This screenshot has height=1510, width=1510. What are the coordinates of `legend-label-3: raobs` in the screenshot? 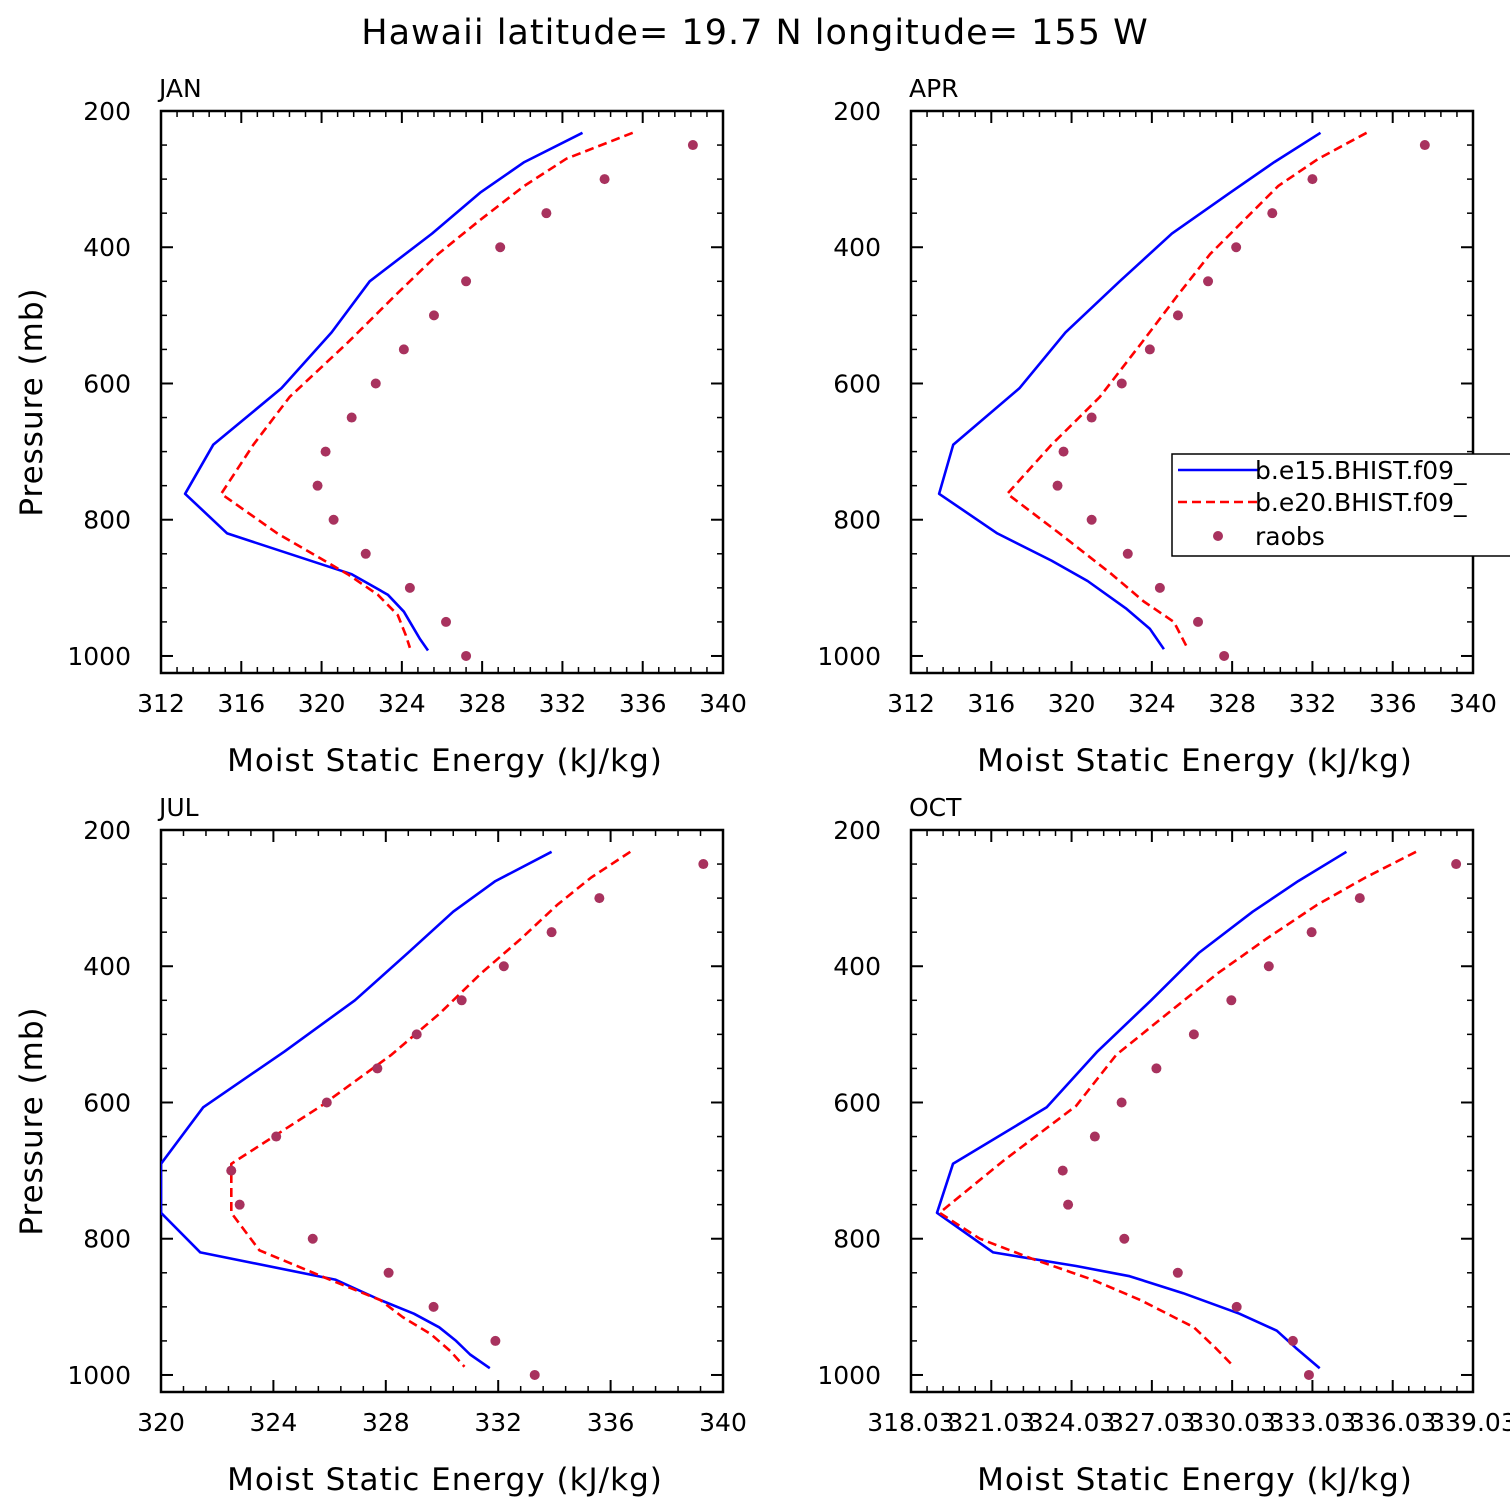 It's located at (1290, 536).